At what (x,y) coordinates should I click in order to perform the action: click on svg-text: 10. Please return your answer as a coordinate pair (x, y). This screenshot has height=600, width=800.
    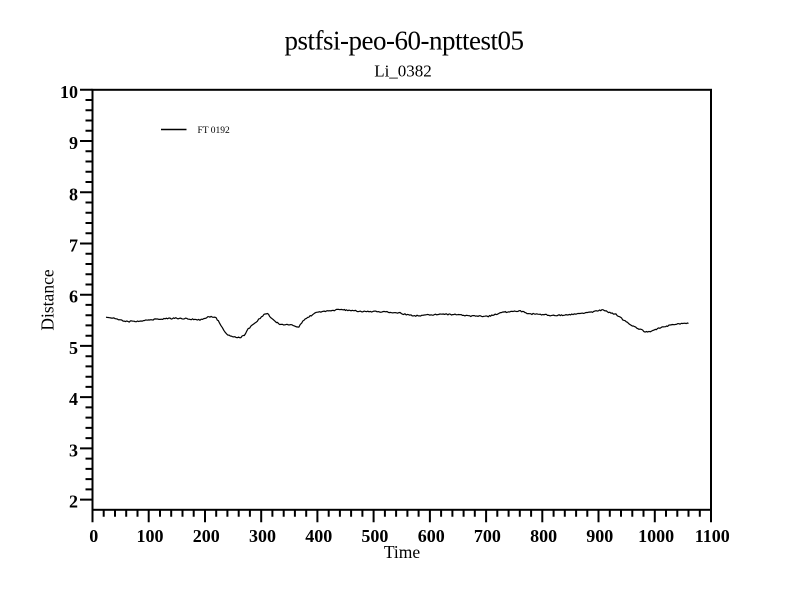
    Looking at the image, I should click on (69, 92).